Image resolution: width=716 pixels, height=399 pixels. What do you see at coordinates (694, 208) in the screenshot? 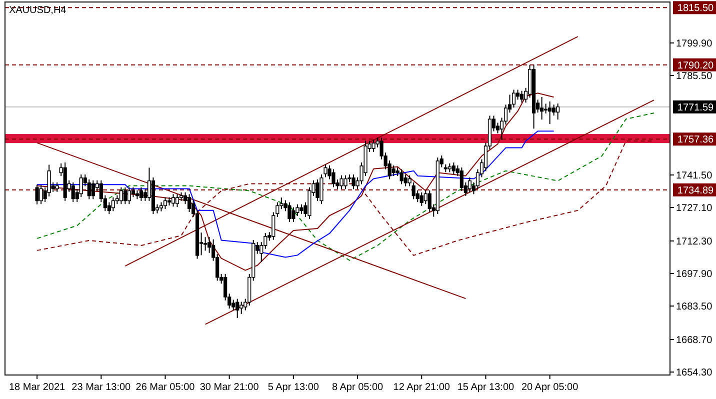
I see `y-tick-label: 1727.10` at bounding box center [694, 208].